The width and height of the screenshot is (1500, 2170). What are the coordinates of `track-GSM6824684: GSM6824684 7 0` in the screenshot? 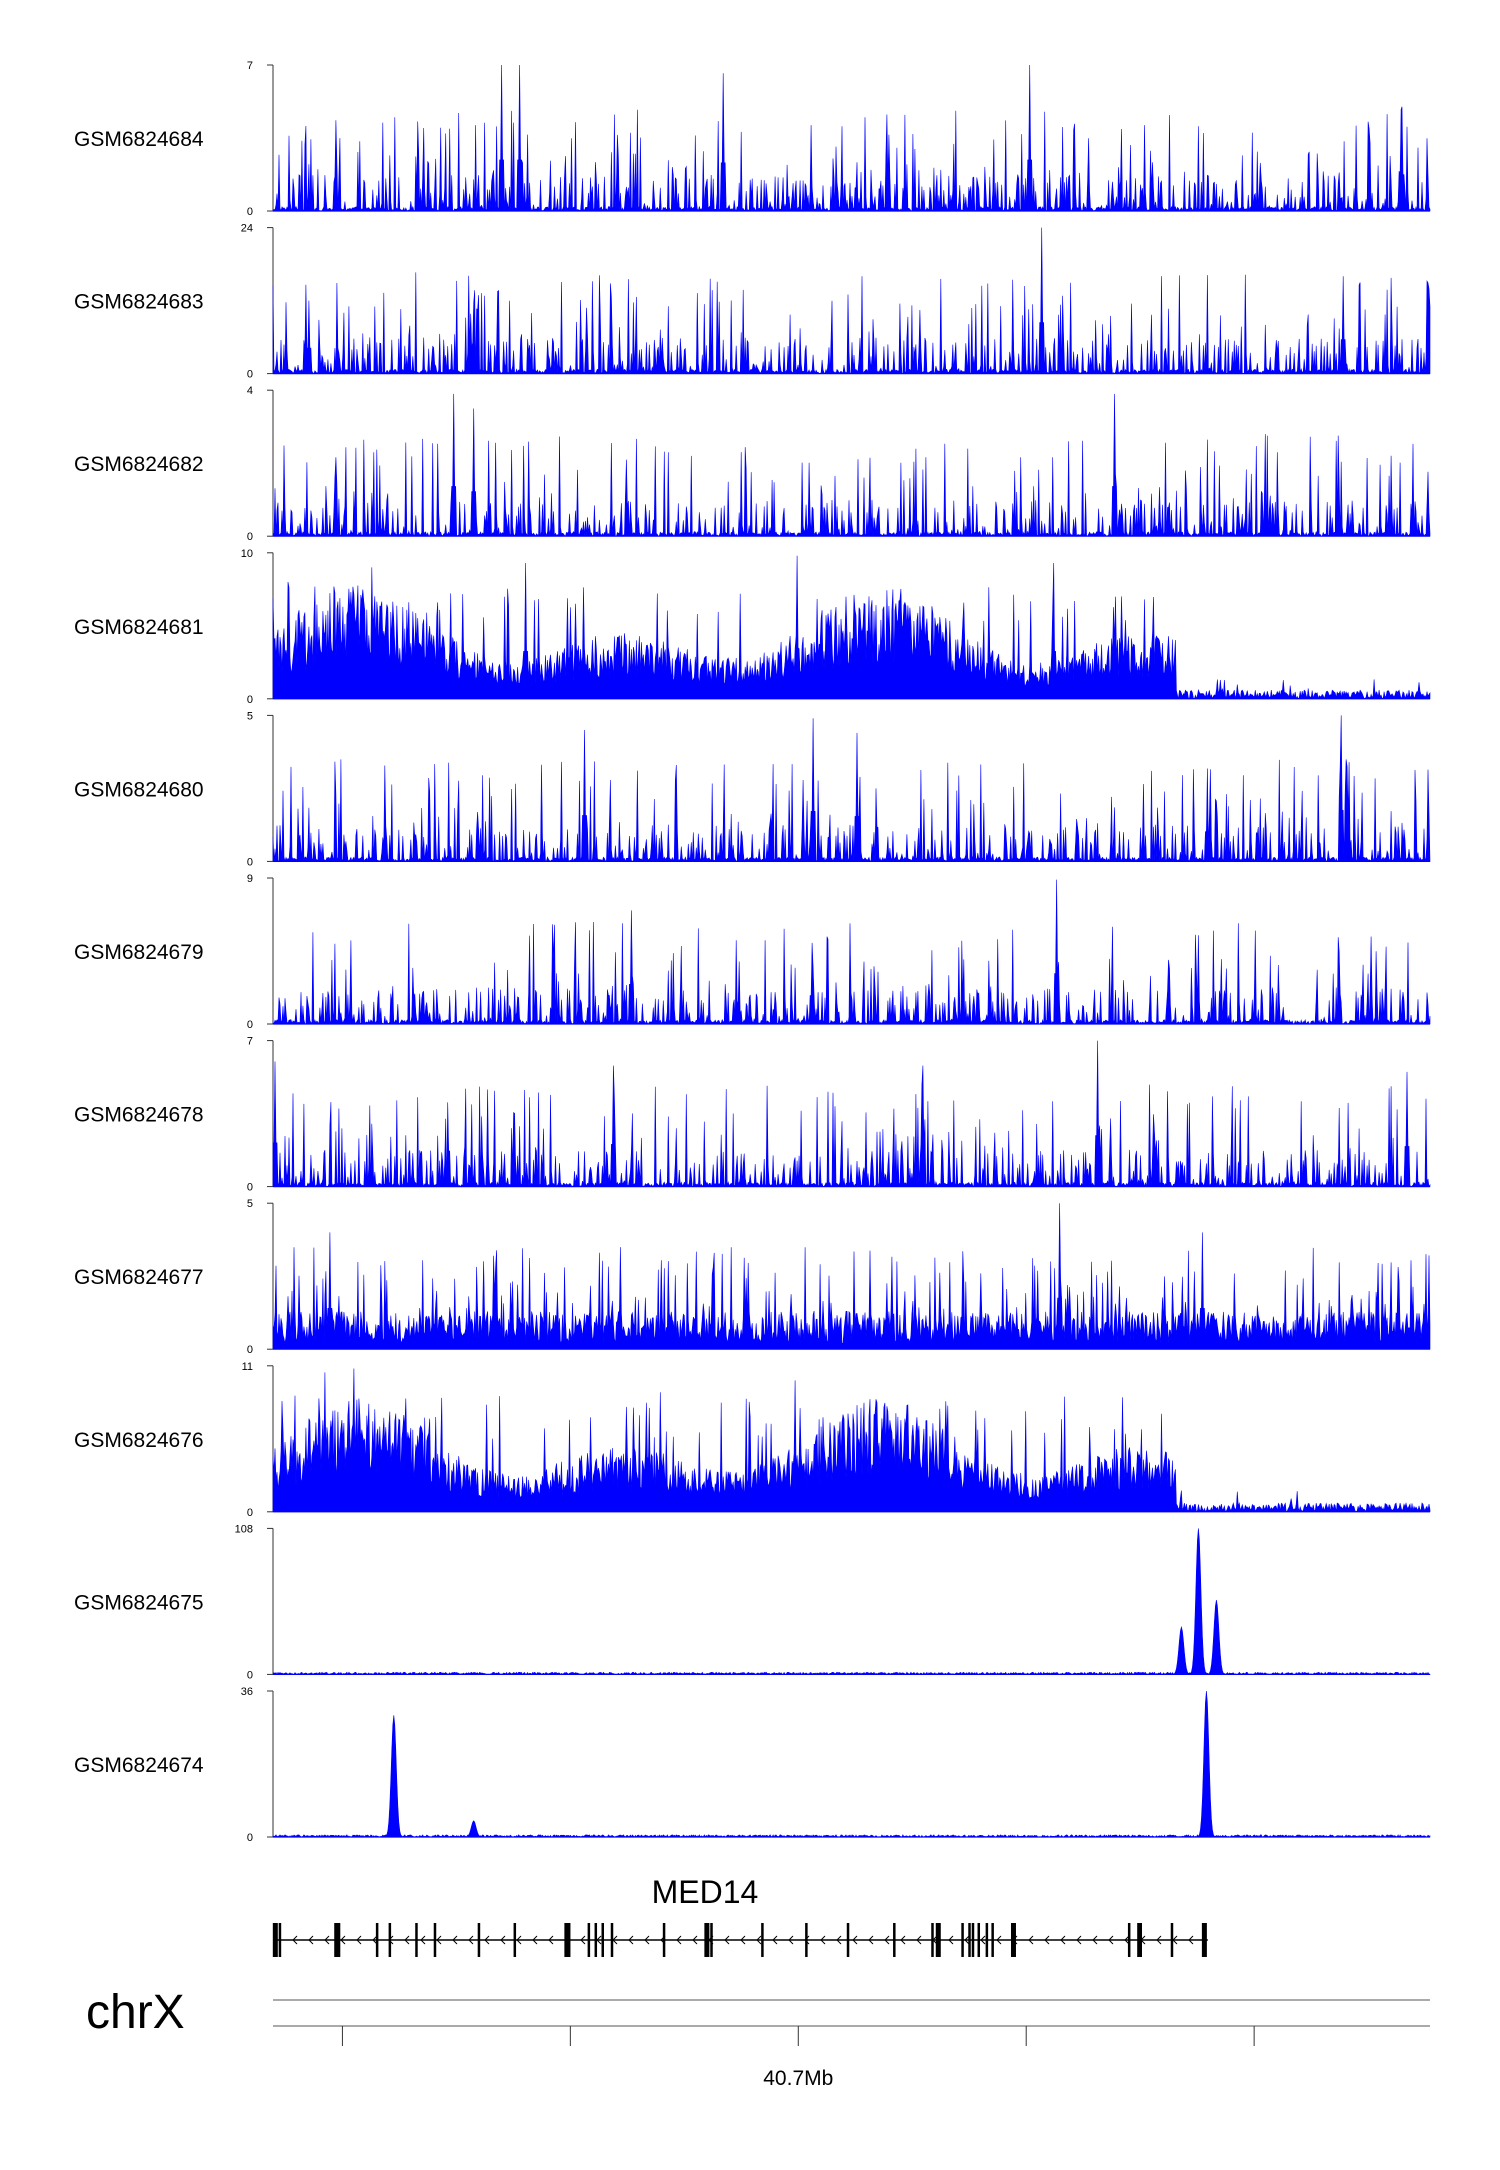 It's located at (752, 139).